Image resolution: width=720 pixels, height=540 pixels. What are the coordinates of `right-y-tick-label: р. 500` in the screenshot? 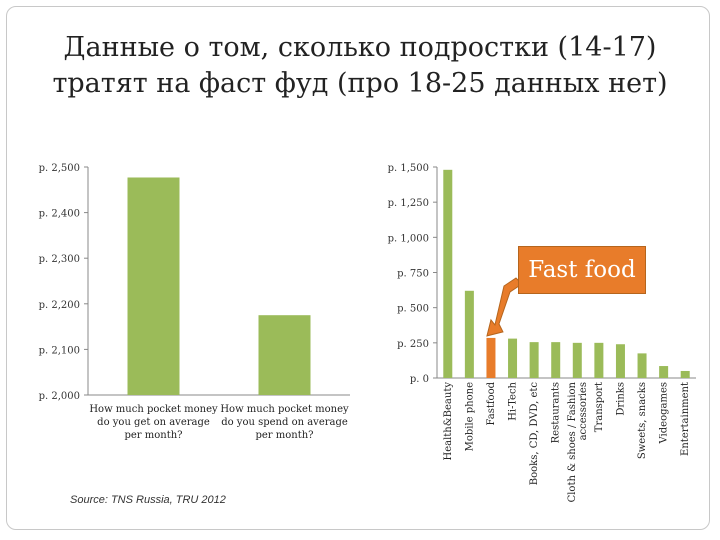 It's located at (413, 309).